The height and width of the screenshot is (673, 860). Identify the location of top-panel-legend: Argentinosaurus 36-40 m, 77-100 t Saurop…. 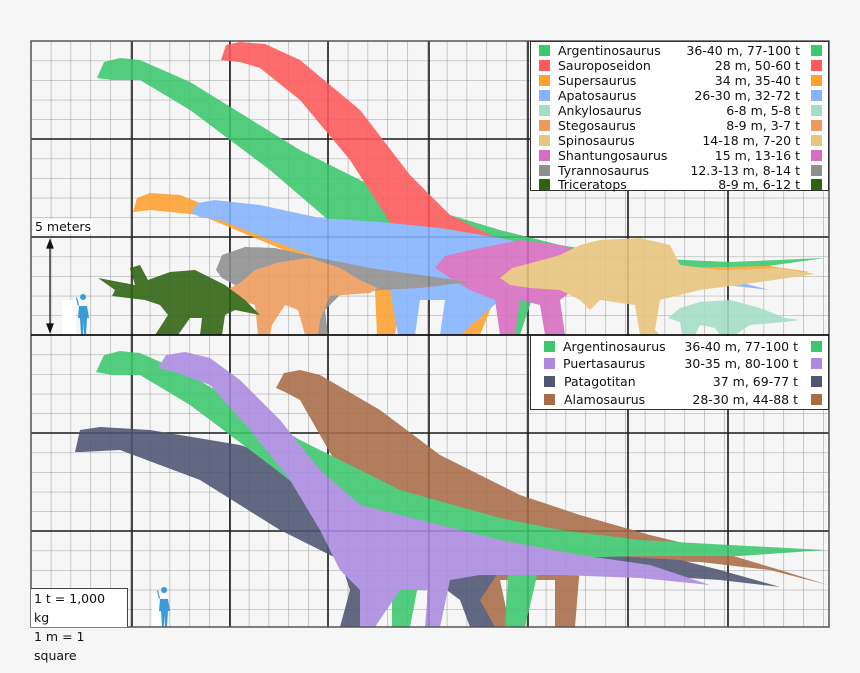
(679, 116).